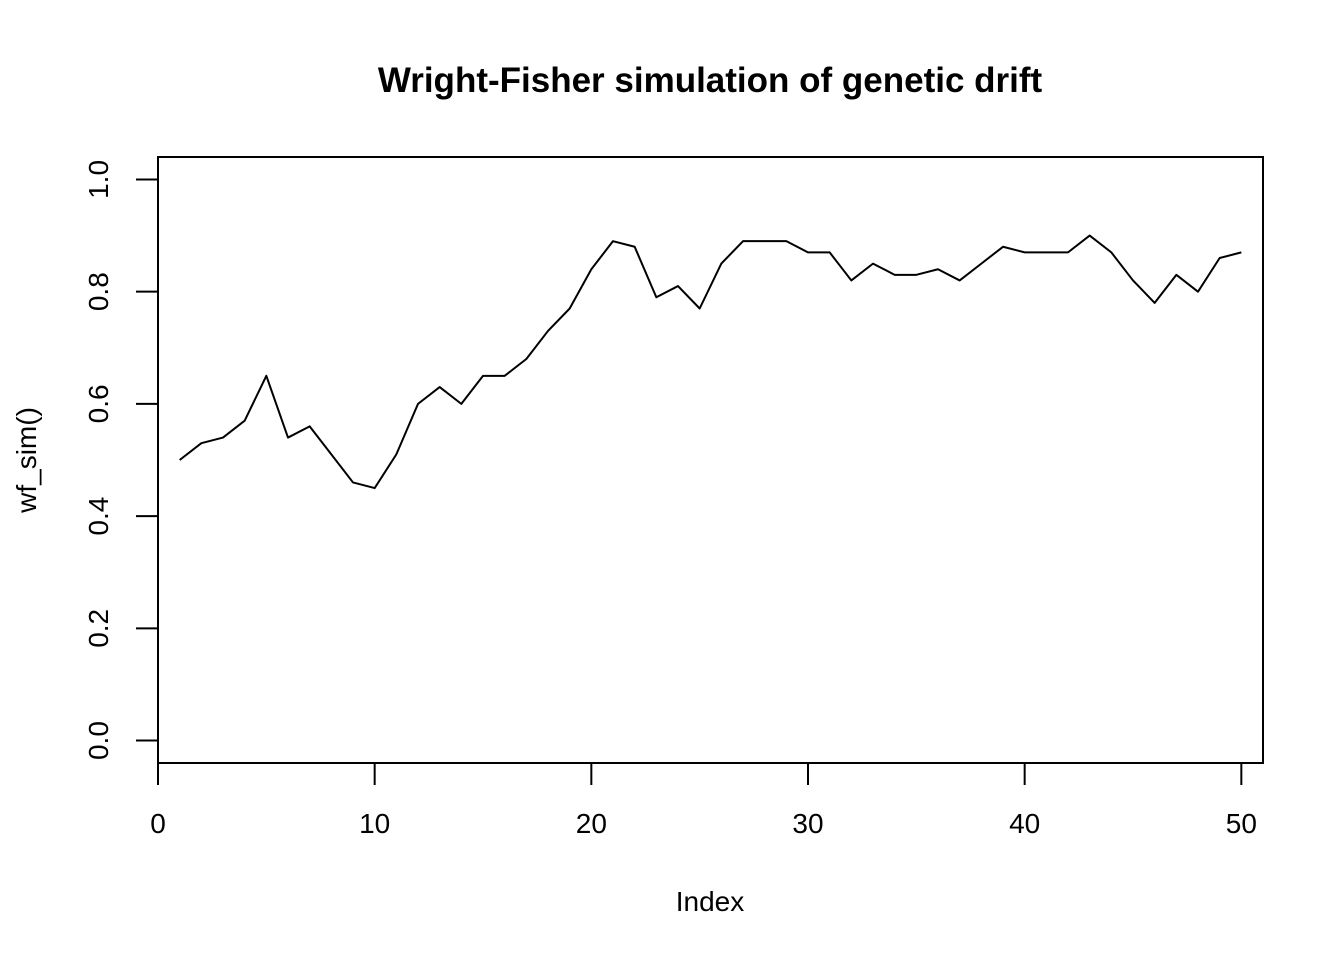 This screenshot has width=1344, height=960. I want to click on y-tick-label: 0.6, so click(98, 403).